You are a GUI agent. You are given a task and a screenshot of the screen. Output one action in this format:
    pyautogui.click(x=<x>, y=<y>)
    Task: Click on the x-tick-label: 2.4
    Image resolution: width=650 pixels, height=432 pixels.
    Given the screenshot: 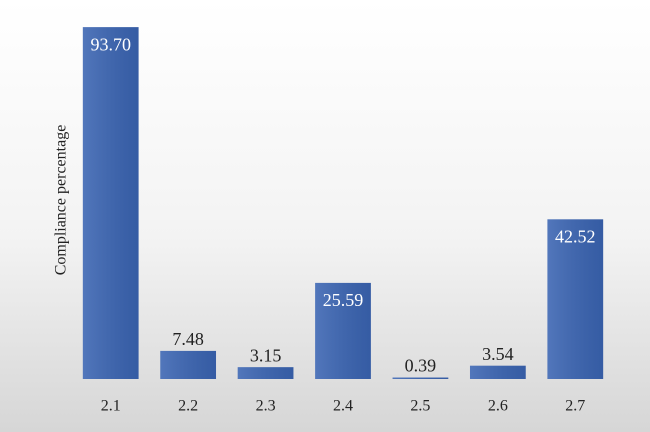 What is the action you would take?
    pyautogui.click(x=343, y=406)
    